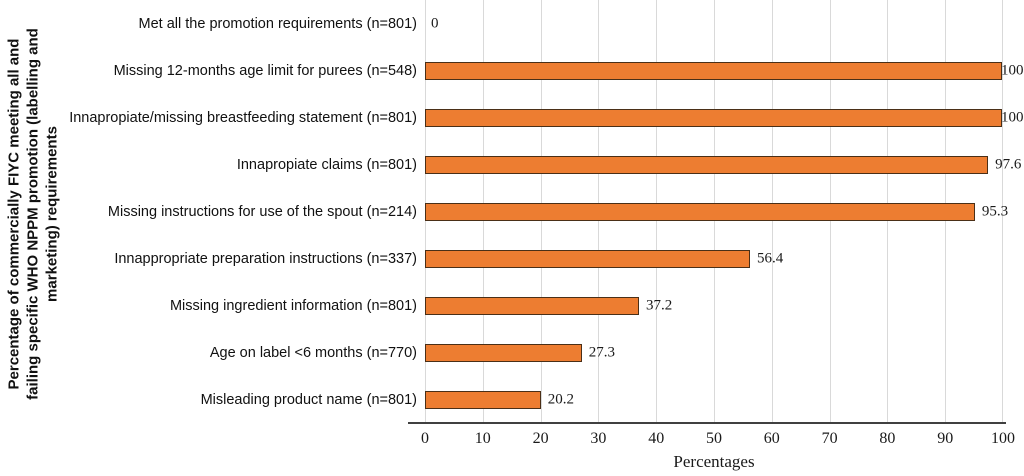 The height and width of the screenshot is (476, 1024). What do you see at coordinates (598, 438) in the screenshot?
I see `x-tick-label: 30` at bounding box center [598, 438].